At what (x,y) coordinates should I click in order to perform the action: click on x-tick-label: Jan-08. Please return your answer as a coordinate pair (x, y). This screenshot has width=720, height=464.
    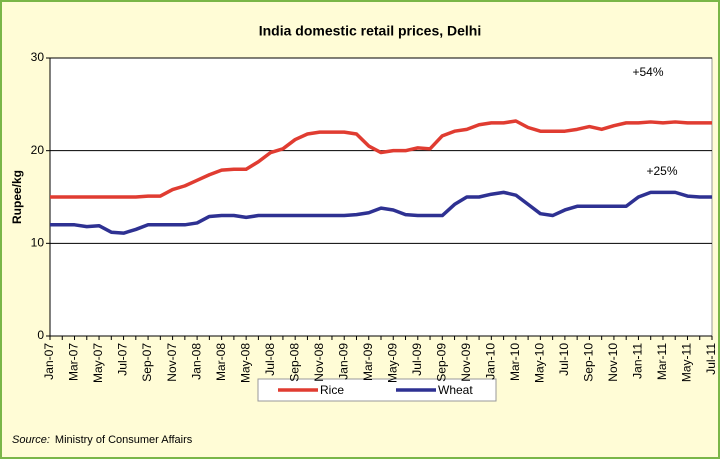
    Looking at the image, I should click on (196, 361).